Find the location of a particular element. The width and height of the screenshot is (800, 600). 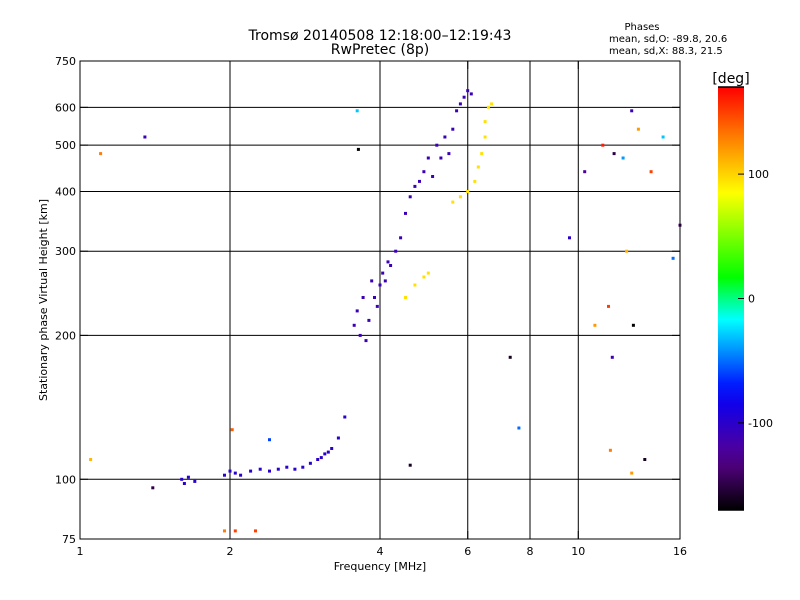

y-tick-label: 75 is located at coordinates (69, 539).